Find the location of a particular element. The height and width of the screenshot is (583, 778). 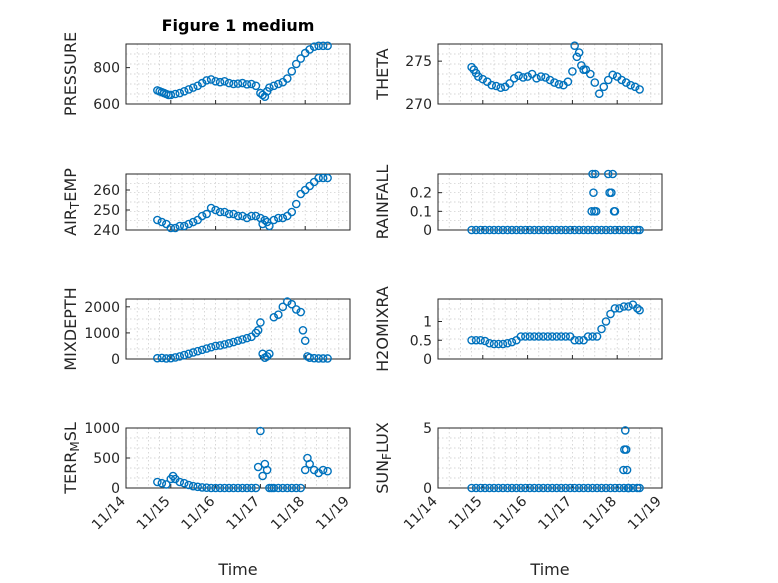

x-tick-label: 11/19 is located at coordinates (645, 514).